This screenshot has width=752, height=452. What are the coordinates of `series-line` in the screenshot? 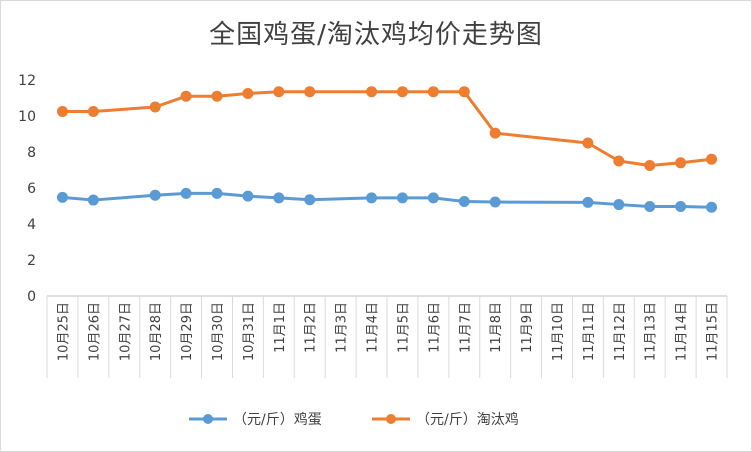 It's located at (387, 128).